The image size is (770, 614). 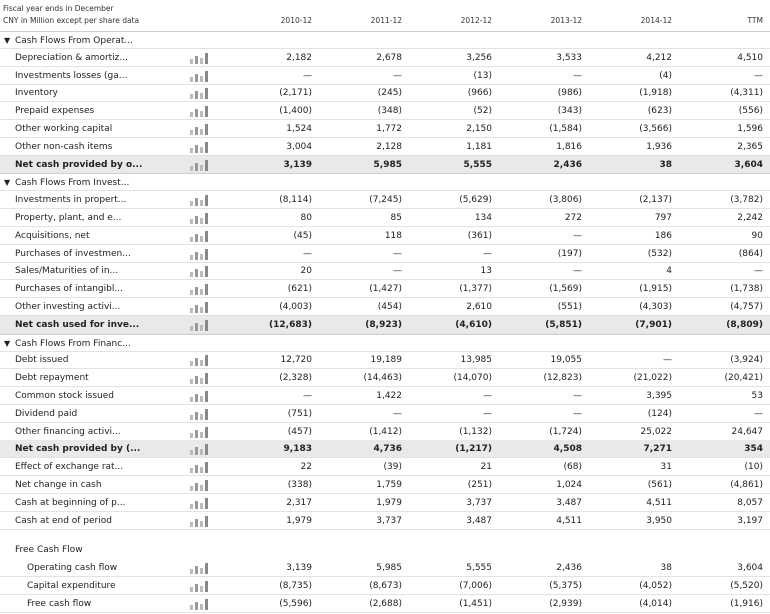 I want to click on cell-value: 20, so click(x=306, y=271).